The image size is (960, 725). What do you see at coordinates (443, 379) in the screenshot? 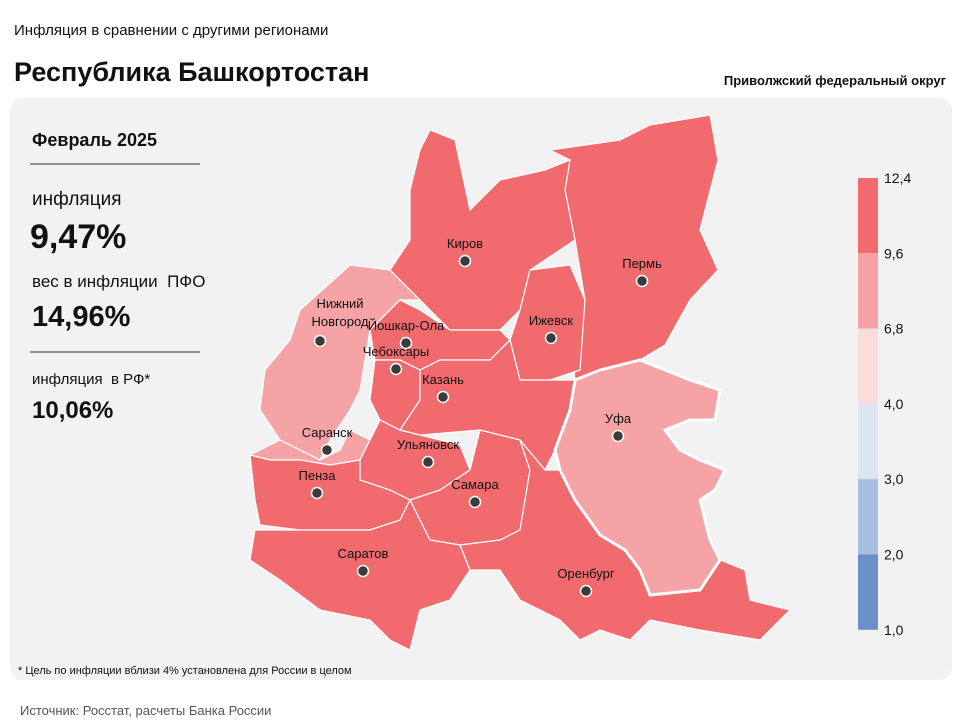
I see `city-label: Казань` at bounding box center [443, 379].